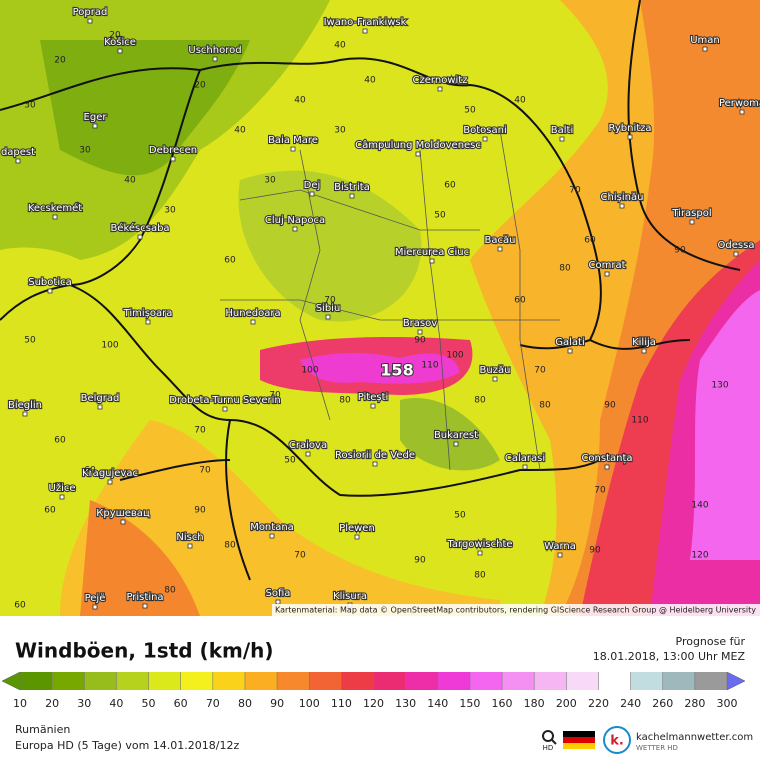  Describe the element at coordinates (357, 528) in the screenshot. I see `city-label: Plewen` at that location.